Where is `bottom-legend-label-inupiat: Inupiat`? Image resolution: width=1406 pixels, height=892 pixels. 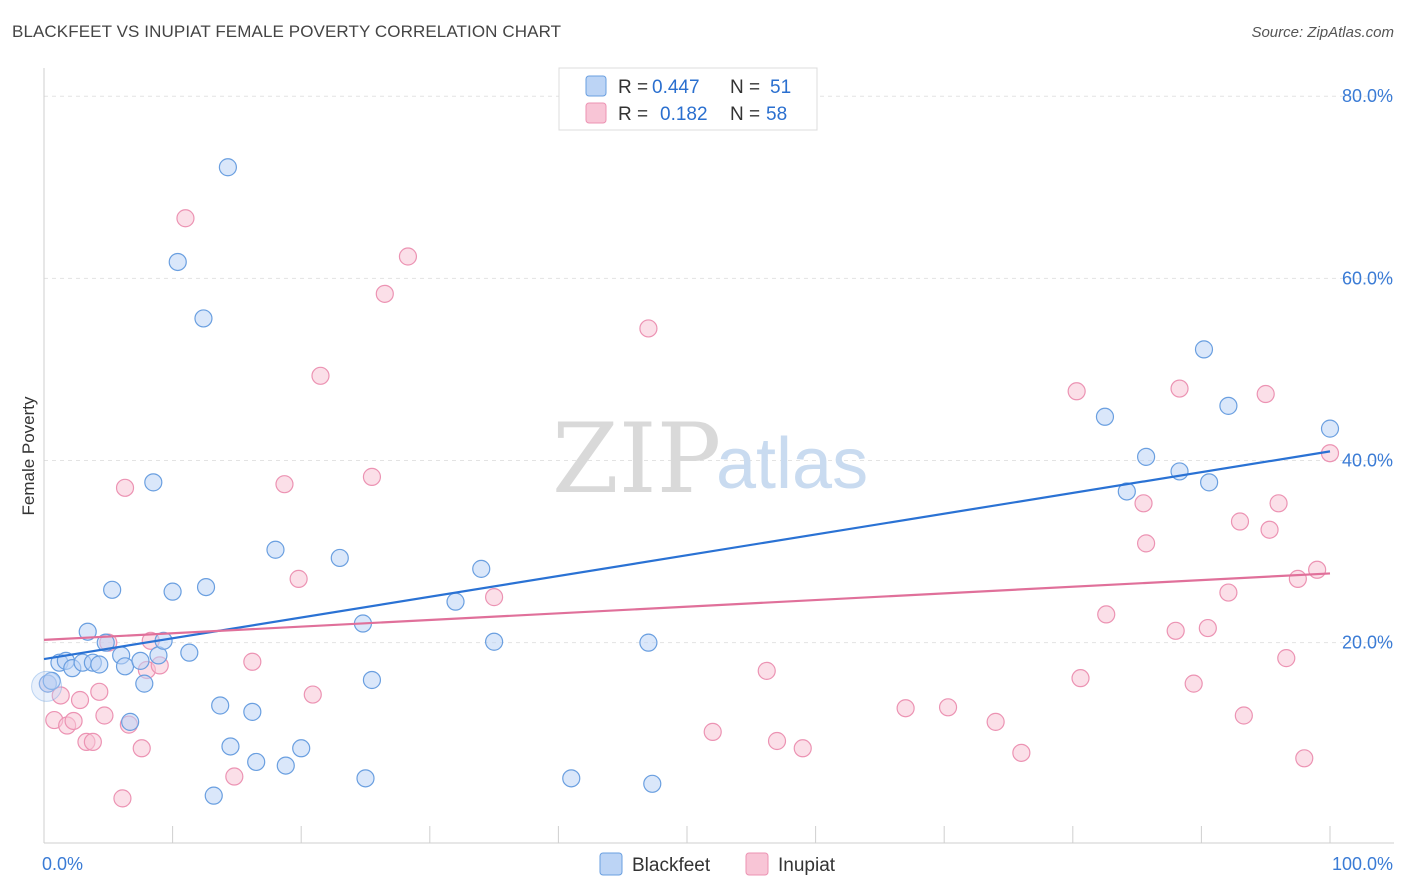 bottom-legend-label-inupiat: Inupiat is located at coordinates (807, 865).